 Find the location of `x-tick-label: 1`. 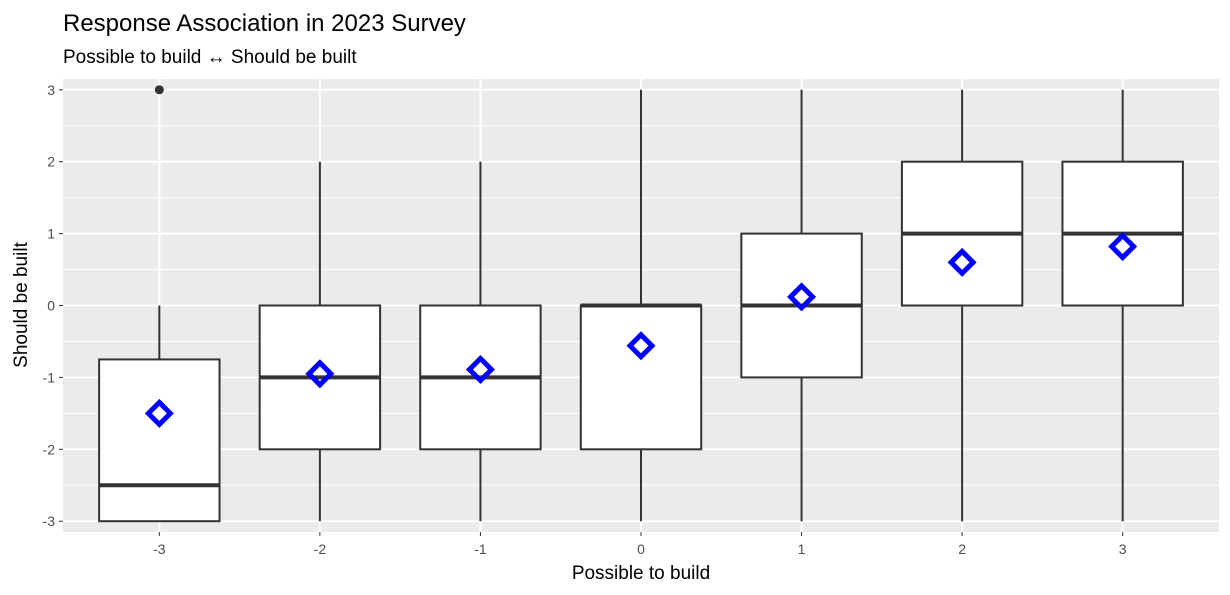

x-tick-label: 1 is located at coordinates (802, 549).